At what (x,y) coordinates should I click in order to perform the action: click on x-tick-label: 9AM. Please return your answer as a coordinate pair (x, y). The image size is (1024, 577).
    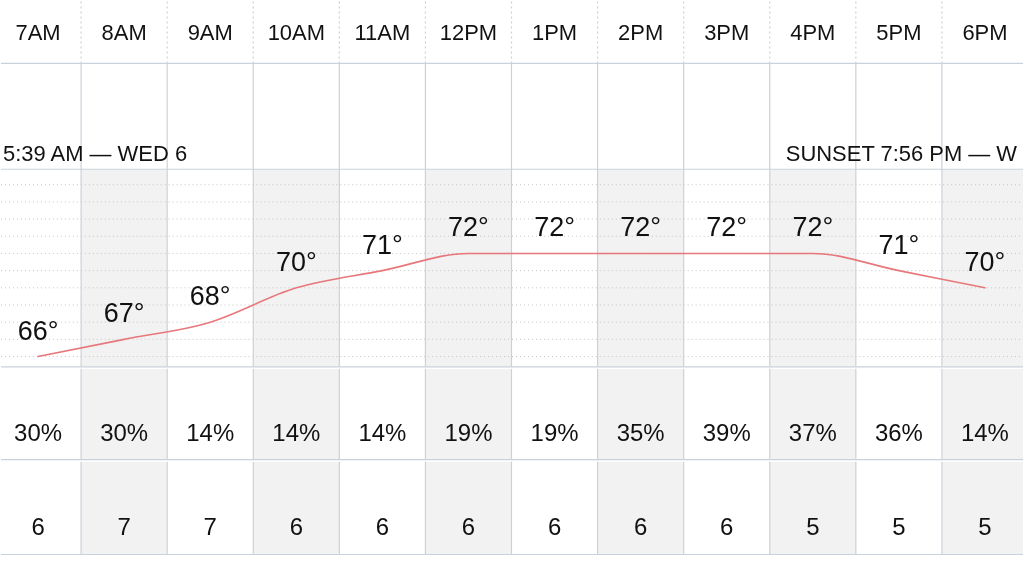
    Looking at the image, I should click on (210, 33).